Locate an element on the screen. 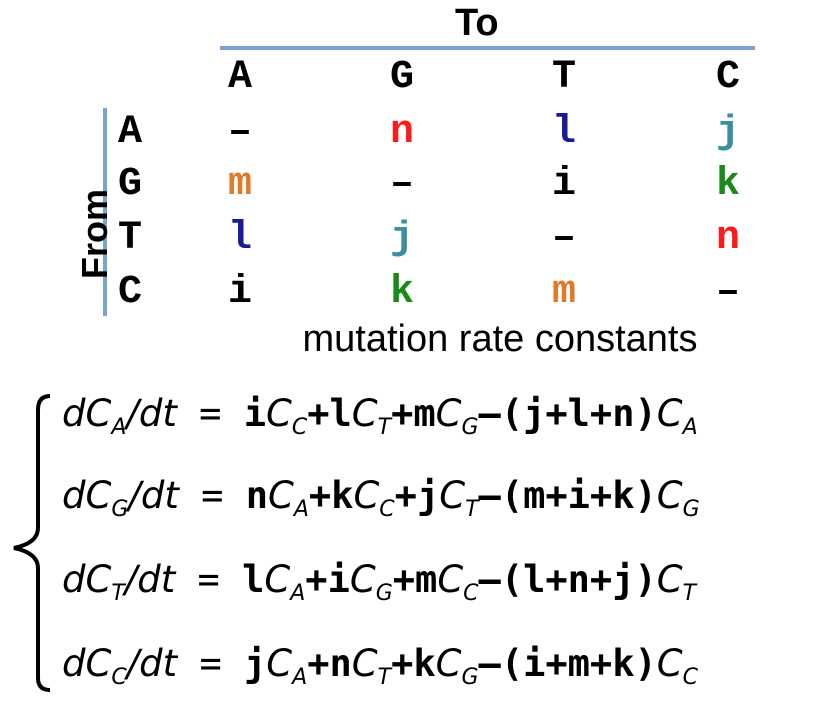 Image resolution: width=838 pixels, height=712 pixels. rate-cell-c-to-t: m is located at coordinates (563, 292).